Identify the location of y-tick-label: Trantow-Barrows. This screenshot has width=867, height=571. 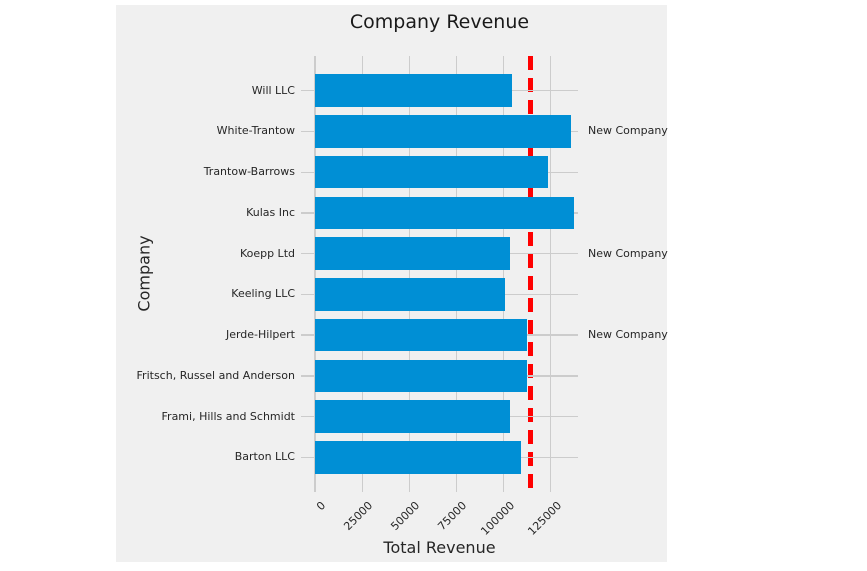
(249, 172).